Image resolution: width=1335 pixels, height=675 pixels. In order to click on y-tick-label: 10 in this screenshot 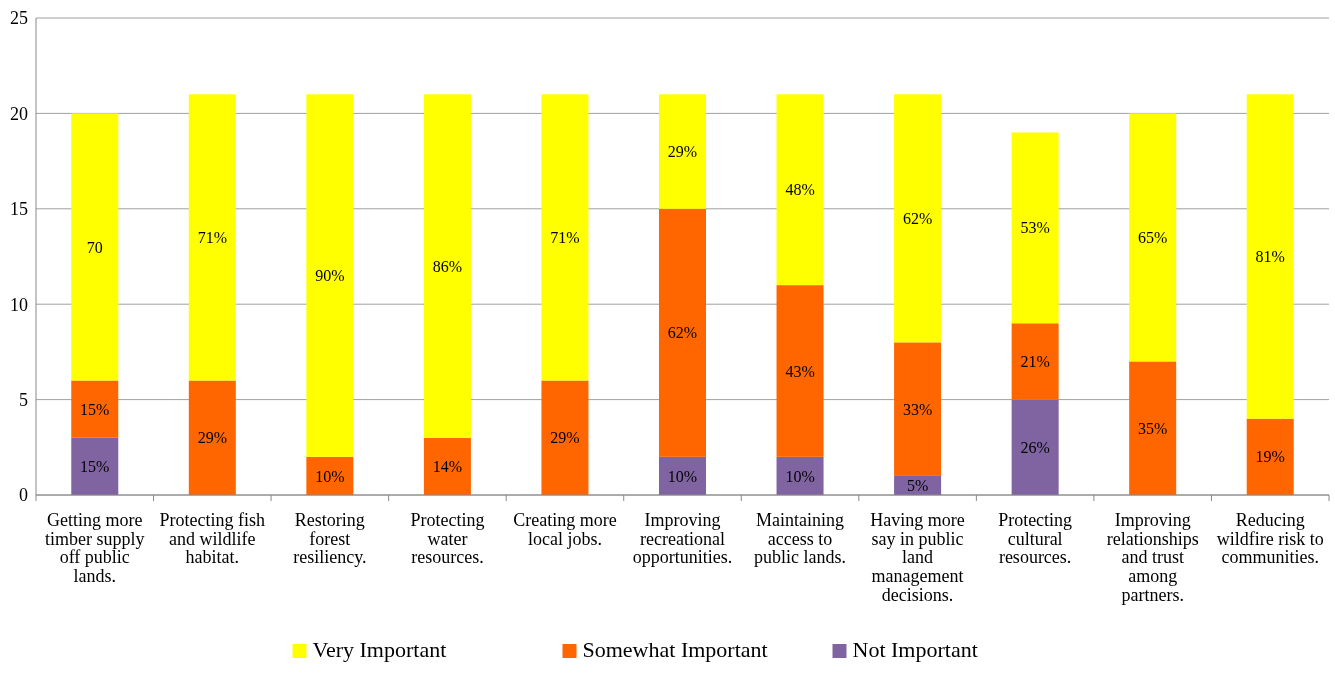, I will do `click(19, 304)`.